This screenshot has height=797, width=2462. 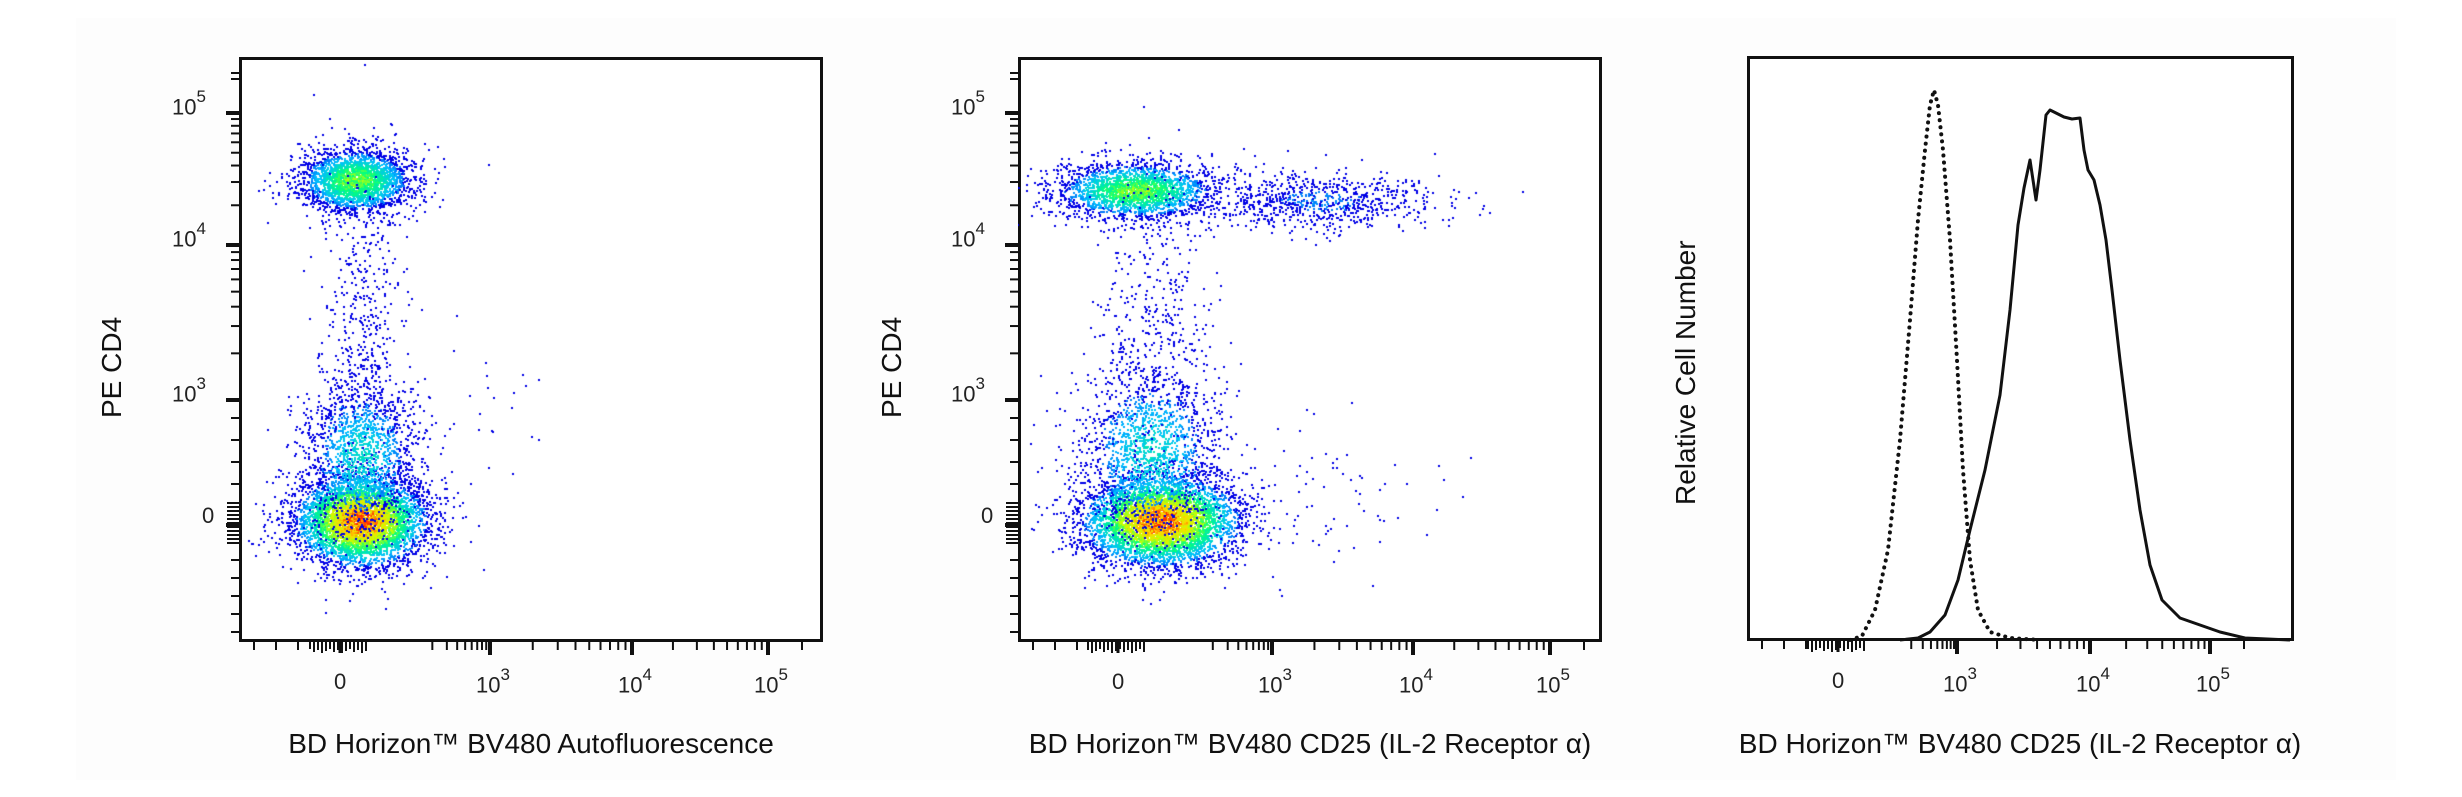 I want to click on cd25-stained-curve, so click(x=2095, y=375).